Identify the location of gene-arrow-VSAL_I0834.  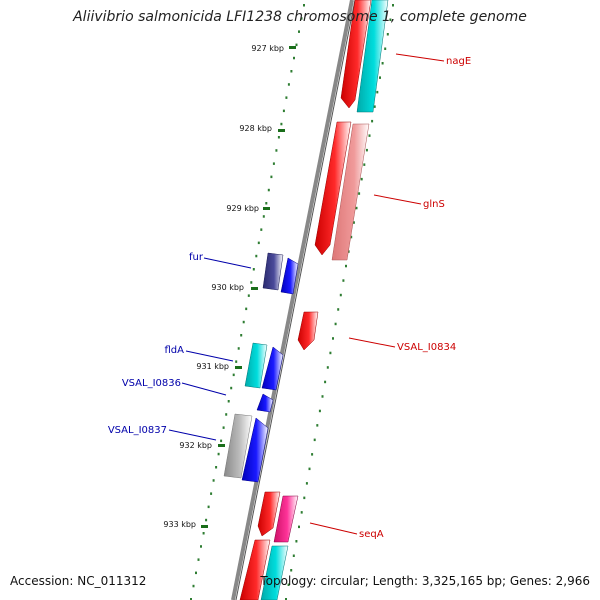
(308, 331).